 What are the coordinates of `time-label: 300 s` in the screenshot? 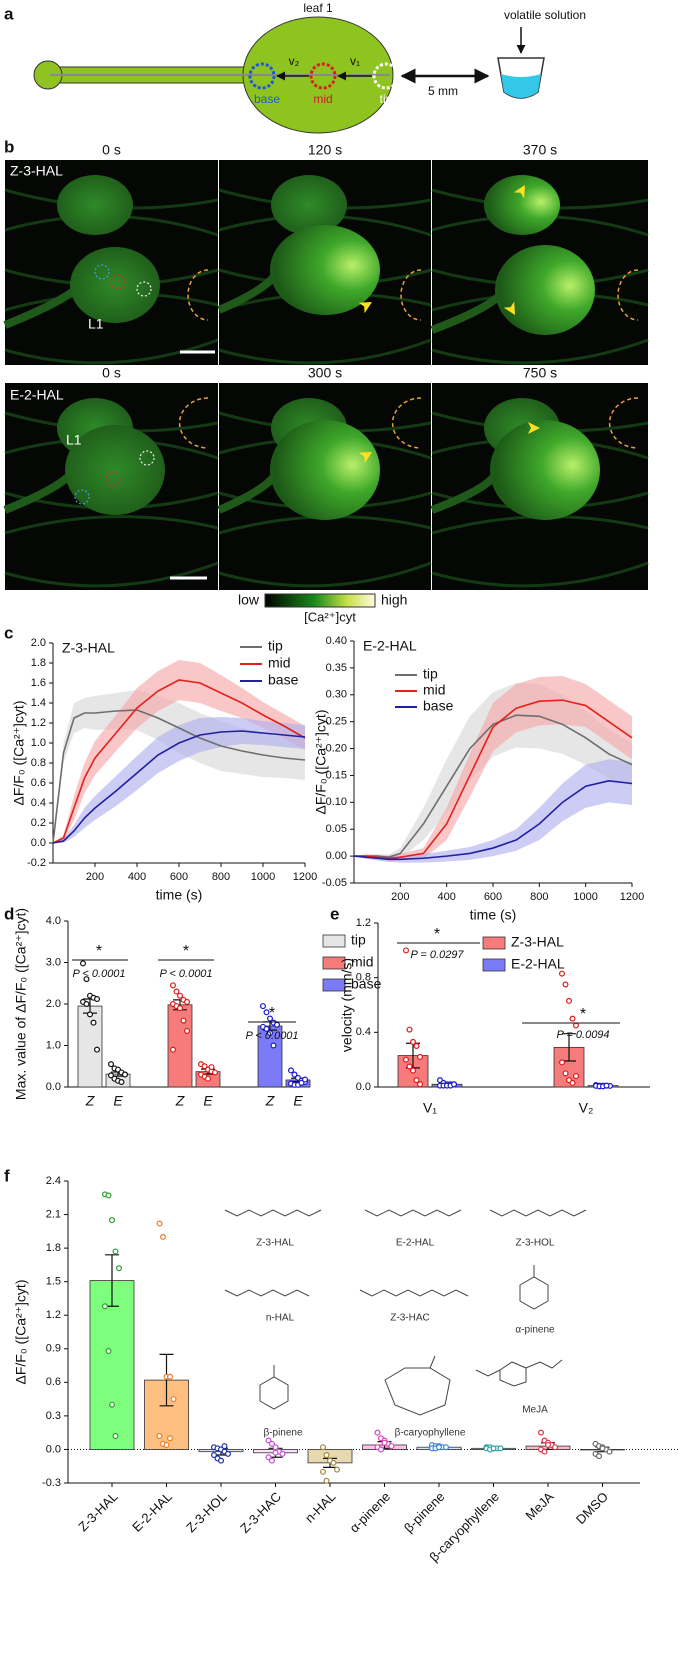 It's located at (325, 373).